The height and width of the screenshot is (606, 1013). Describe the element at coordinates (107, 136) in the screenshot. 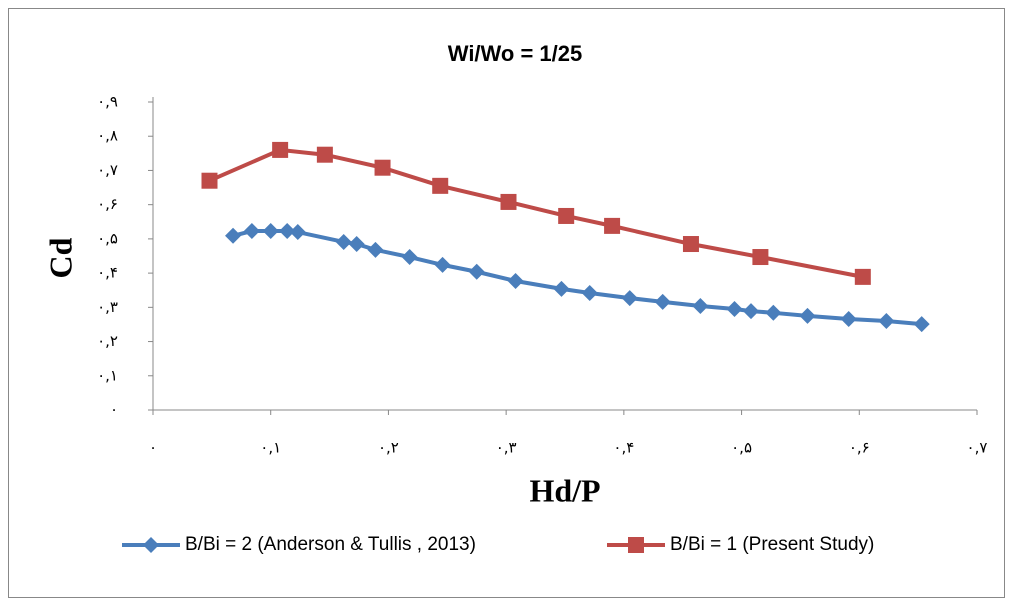

I see `y-tick-label: ۰,۸` at that location.